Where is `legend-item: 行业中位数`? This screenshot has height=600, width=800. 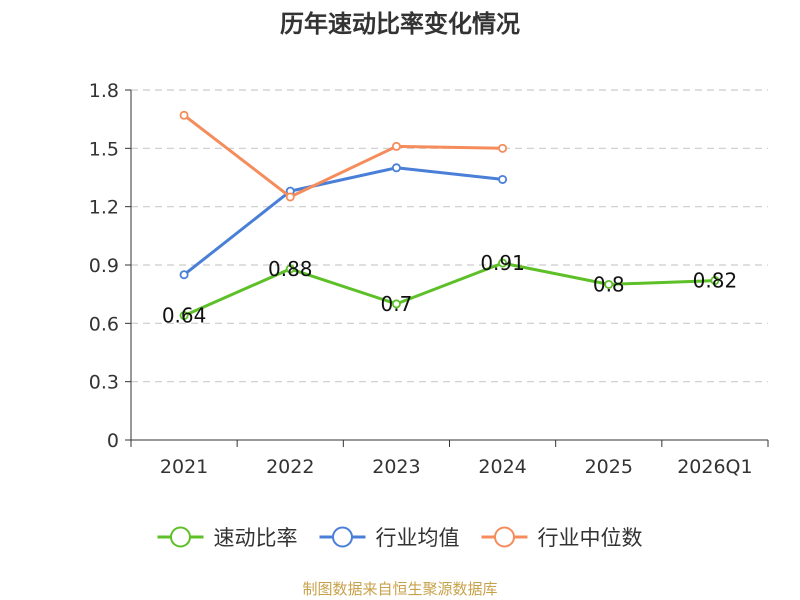 legend-item: 行业中位数 is located at coordinates (562, 538).